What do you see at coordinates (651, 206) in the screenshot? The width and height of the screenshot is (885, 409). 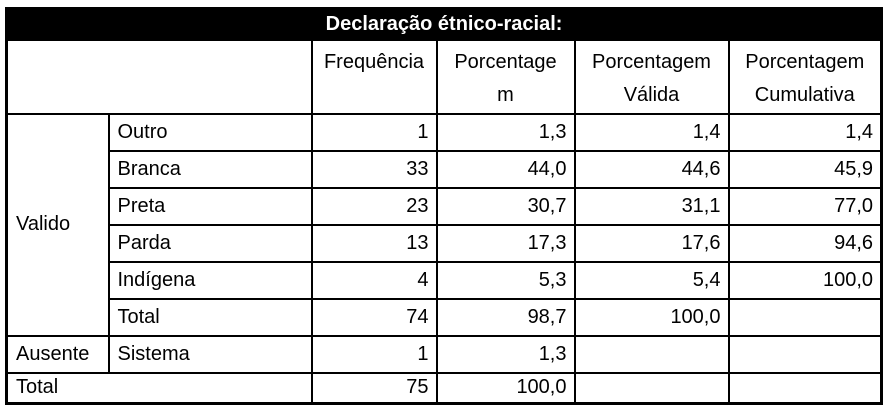 I see `valid-percentage-cell: 31,1` at bounding box center [651, 206].